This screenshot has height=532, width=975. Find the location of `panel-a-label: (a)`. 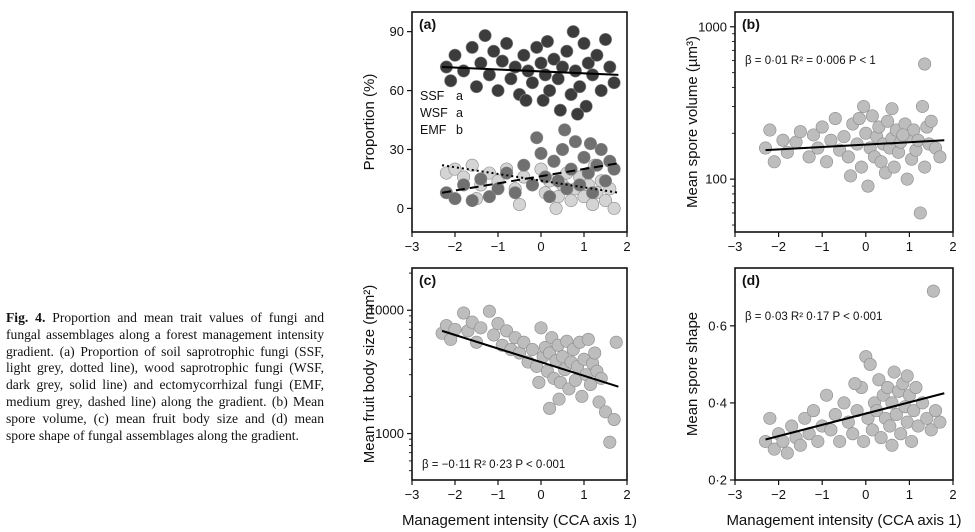

panel-a-label: (a) is located at coordinates (427, 24).